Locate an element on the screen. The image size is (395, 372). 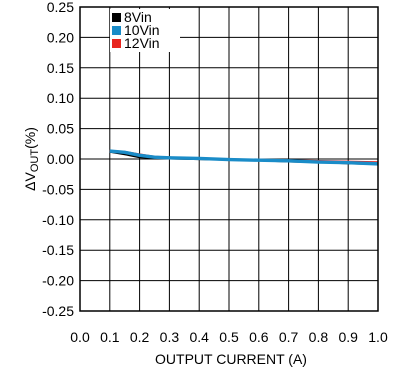
y-tick-label: -0.10 is located at coordinates (58, 220).